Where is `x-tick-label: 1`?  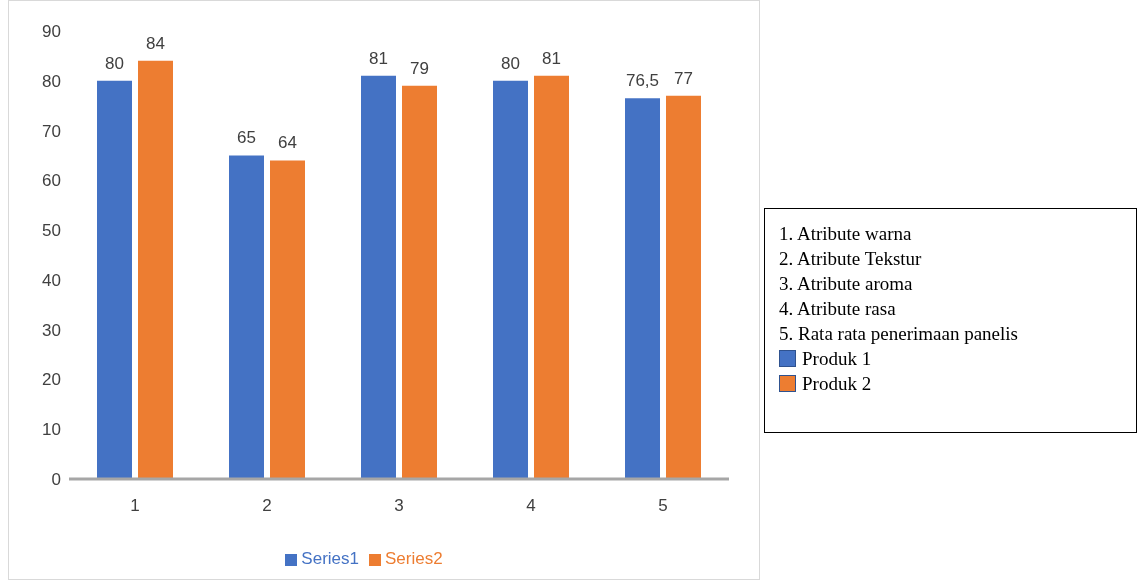
x-tick-label: 1 is located at coordinates (135, 506).